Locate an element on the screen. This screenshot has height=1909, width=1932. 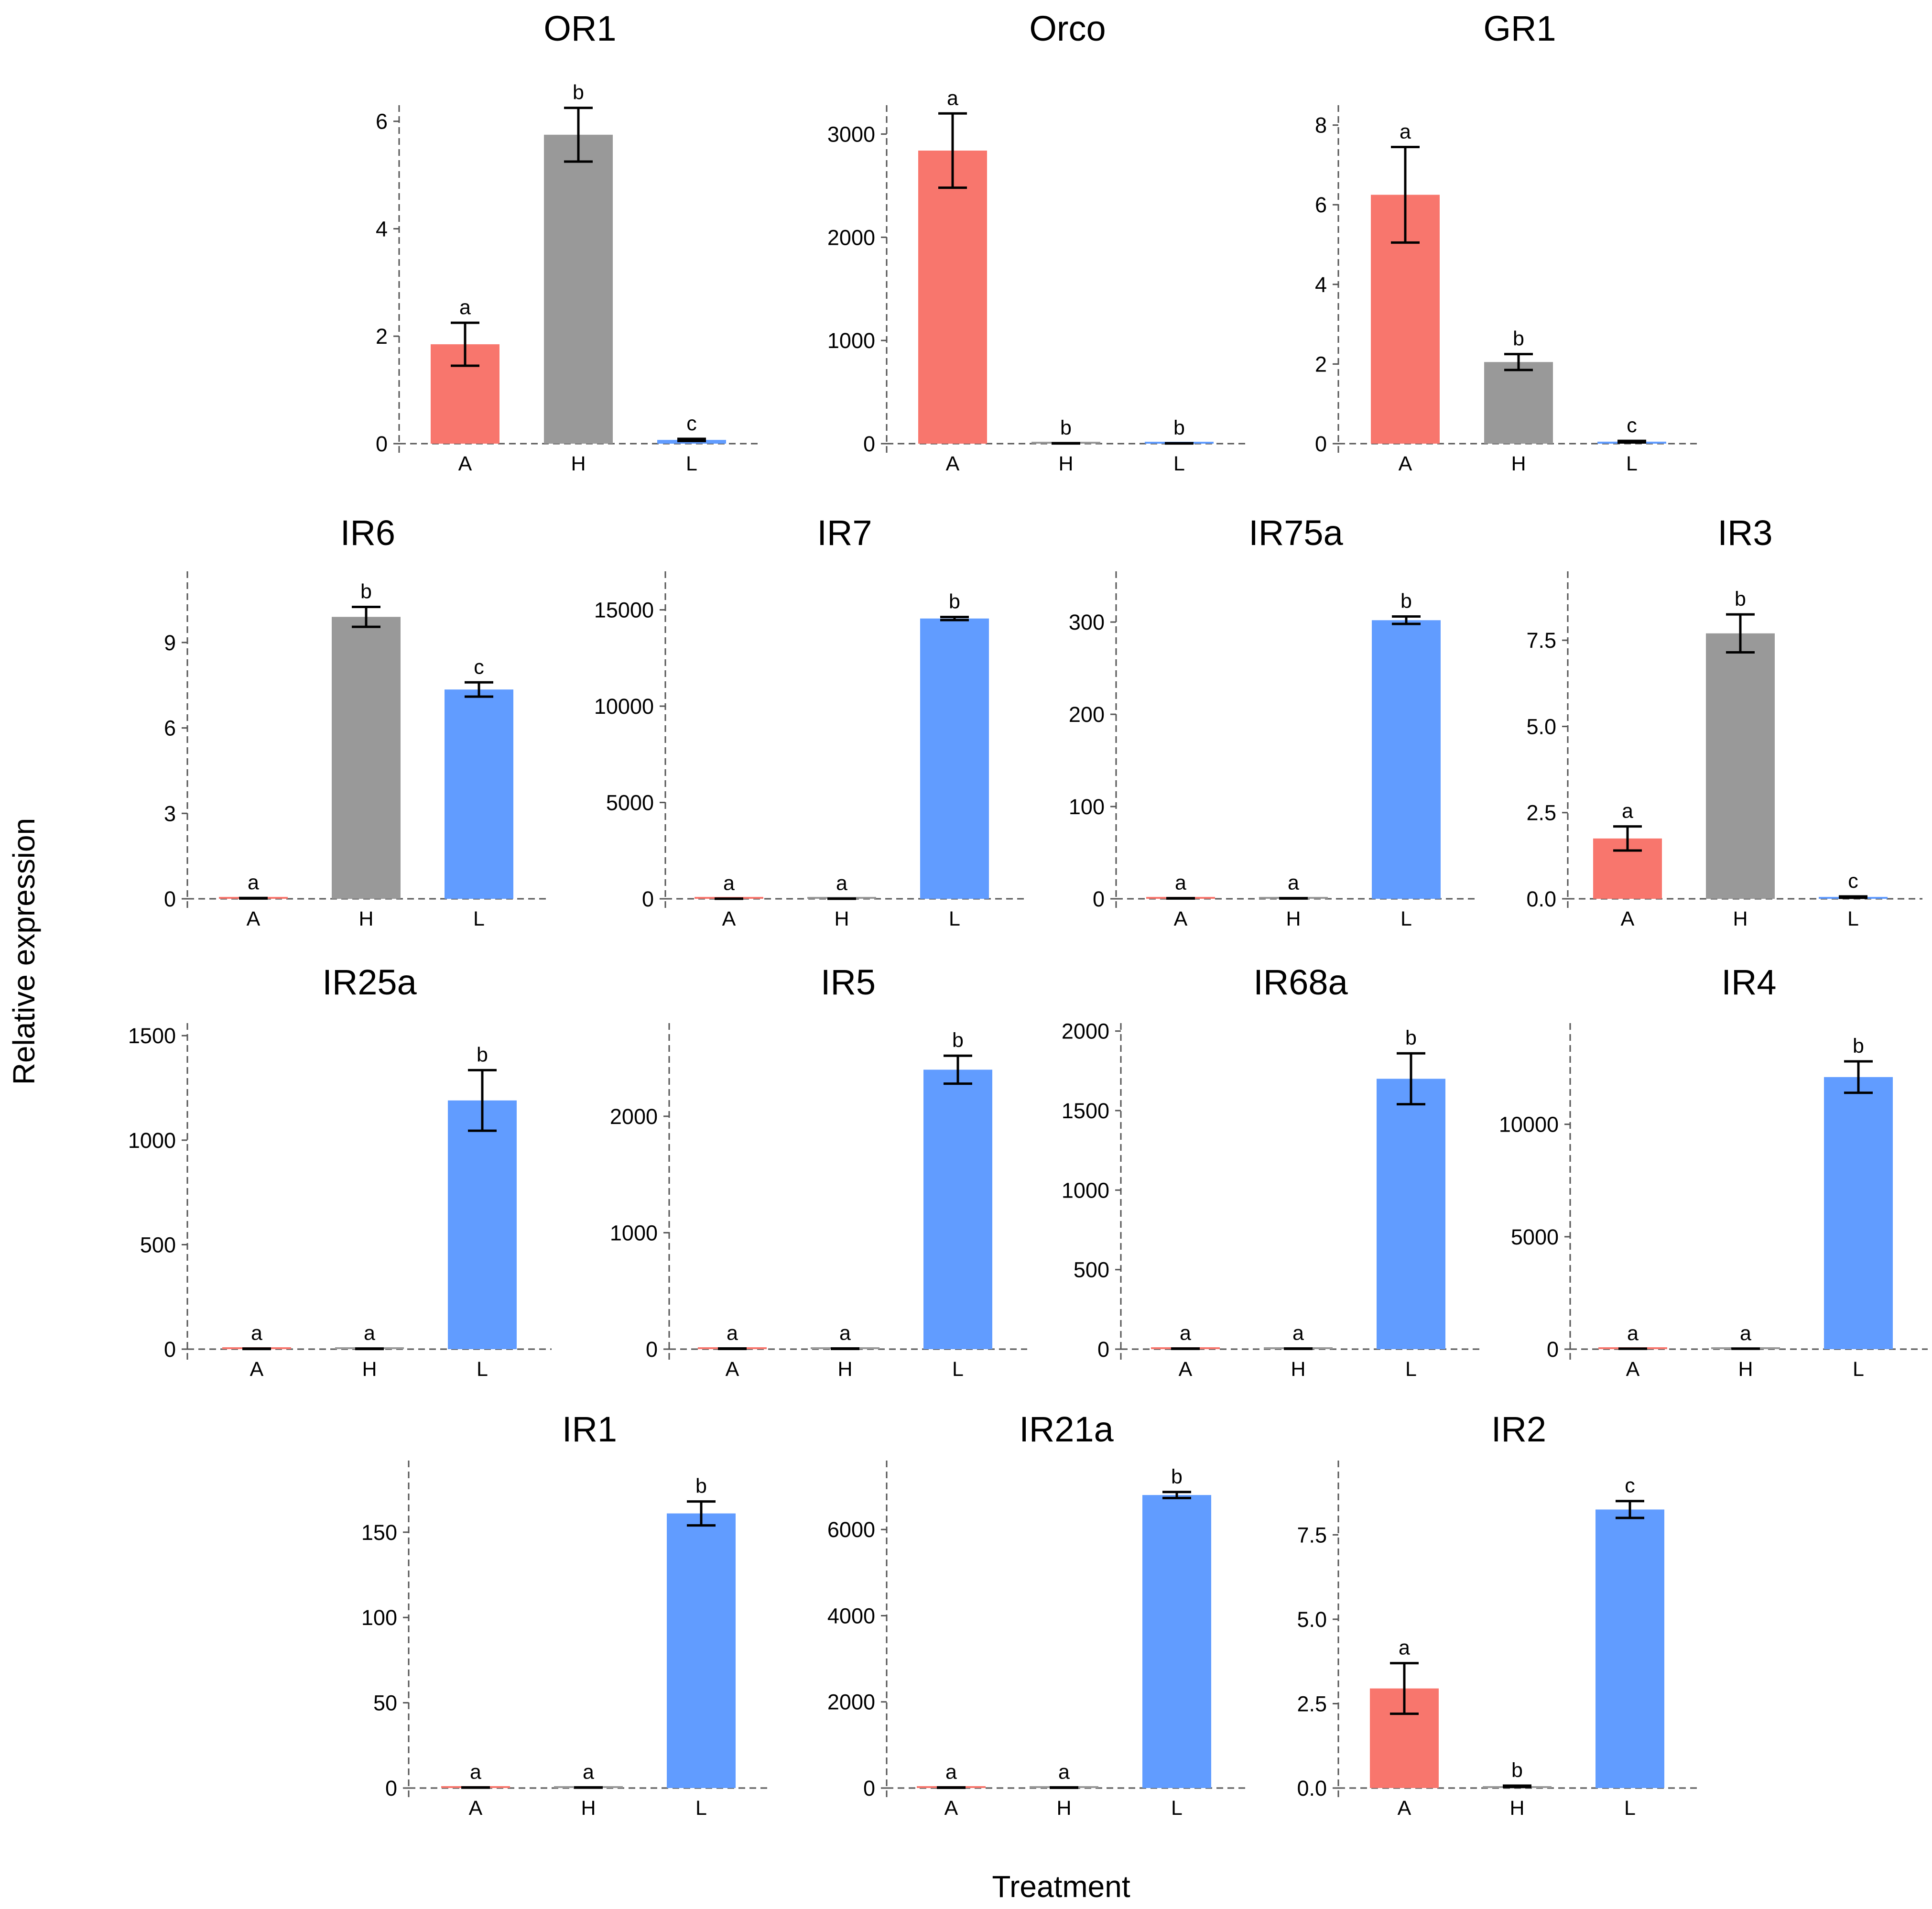
y-tick-label: 200 is located at coordinates (1087, 714).